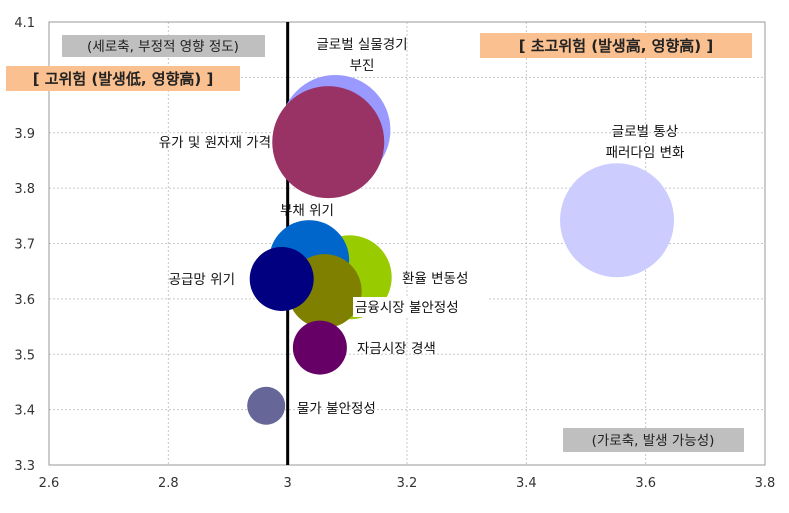 Image resolution: width=789 pixels, height=513 pixels. What do you see at coordinates (168, 483) in the screenshot?
I see `x-tick-label: 2.8` at bounding box center [168, 483].